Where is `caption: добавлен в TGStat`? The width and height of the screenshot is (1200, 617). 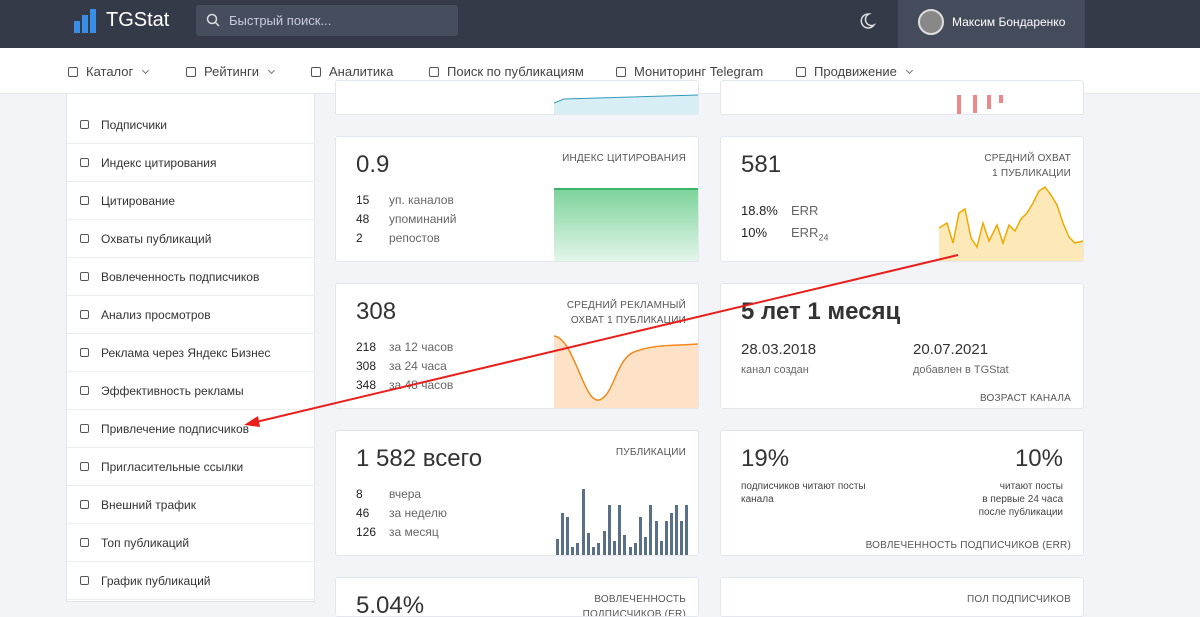 caption: добавлен в TGStat is located at coordinates (961, 370).